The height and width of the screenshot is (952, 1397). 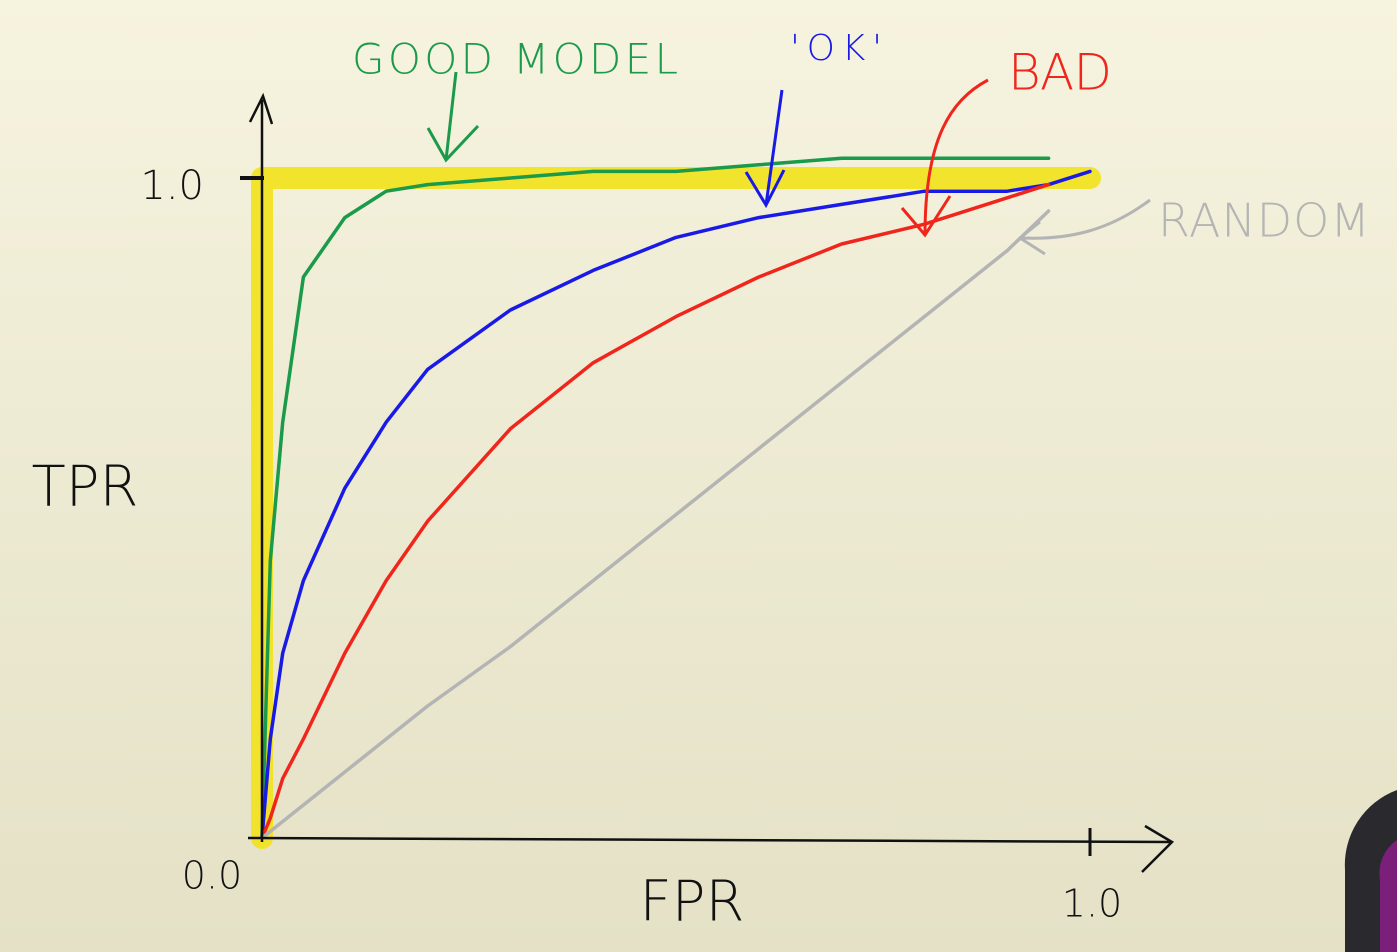 What do you see at coordinates (1388, 896) in the screenshot?
I see `corner-avatar` at bounding box center [1388, 896].